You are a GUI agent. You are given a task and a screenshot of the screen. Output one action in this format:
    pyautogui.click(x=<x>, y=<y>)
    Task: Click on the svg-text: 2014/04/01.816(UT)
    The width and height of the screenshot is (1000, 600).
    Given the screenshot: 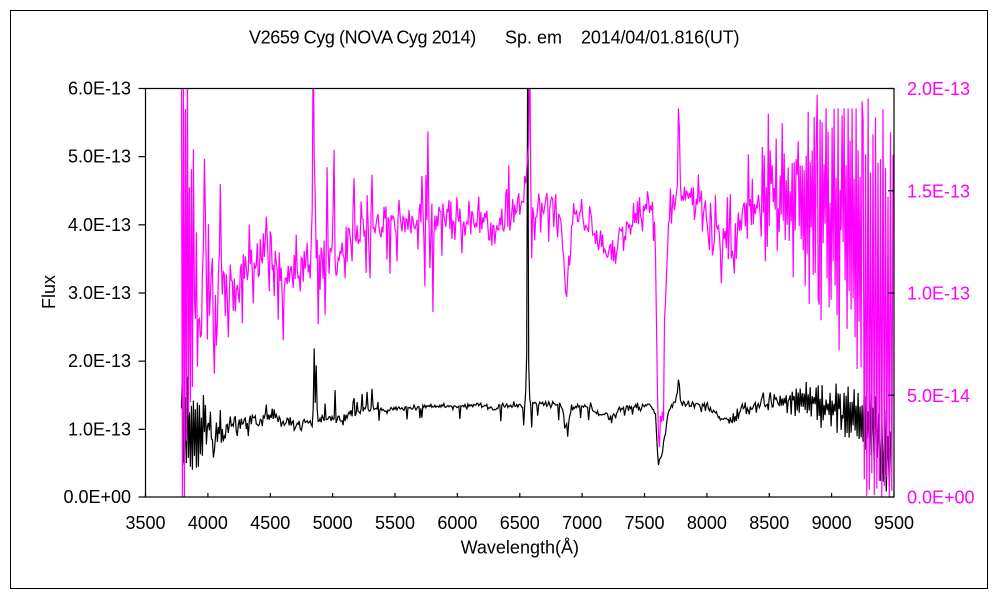 What is the action you would take?
    pyautogui.click(x=660, y=38)
    